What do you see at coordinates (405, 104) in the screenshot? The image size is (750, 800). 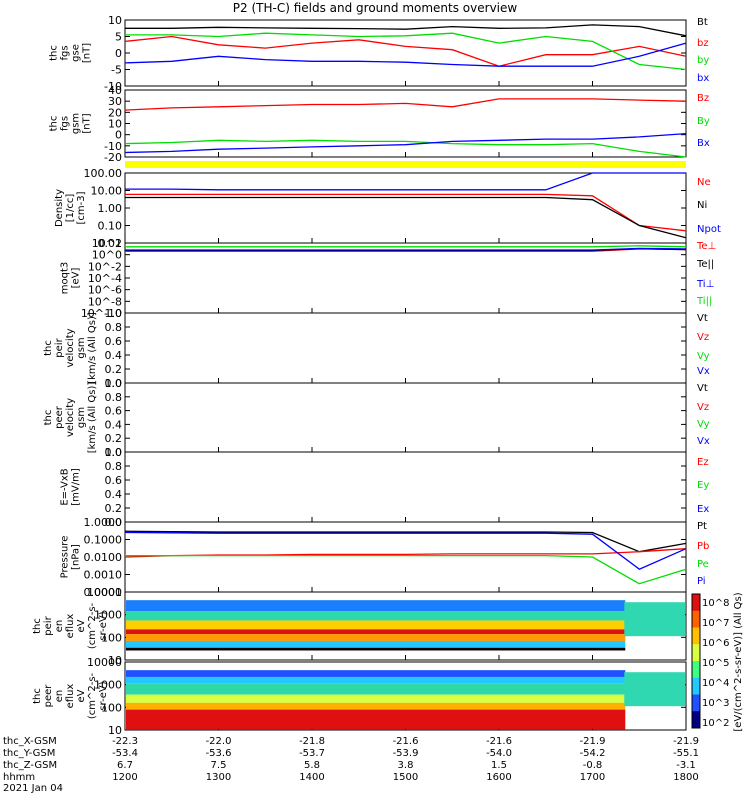 I see `series-line-Bz` at bounding box center [405, 104].